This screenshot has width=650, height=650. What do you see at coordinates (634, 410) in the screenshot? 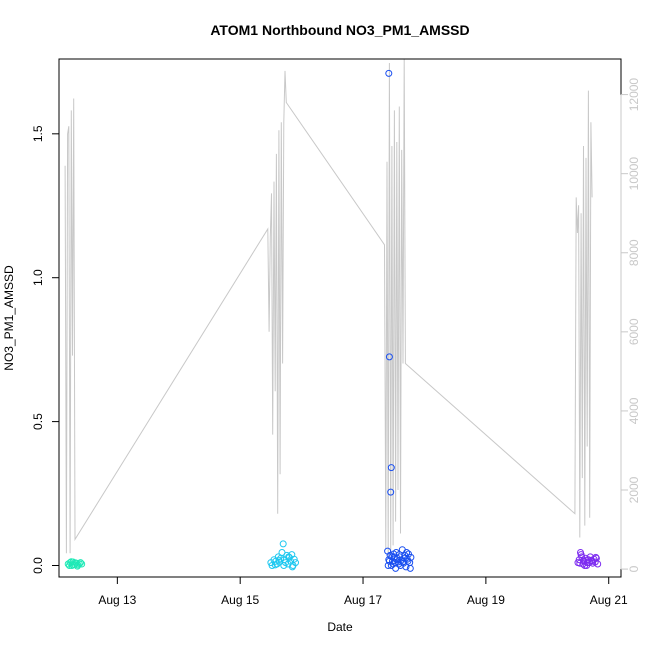
I see `y2-tick-label: 4000` at bounding box center [634, 410].